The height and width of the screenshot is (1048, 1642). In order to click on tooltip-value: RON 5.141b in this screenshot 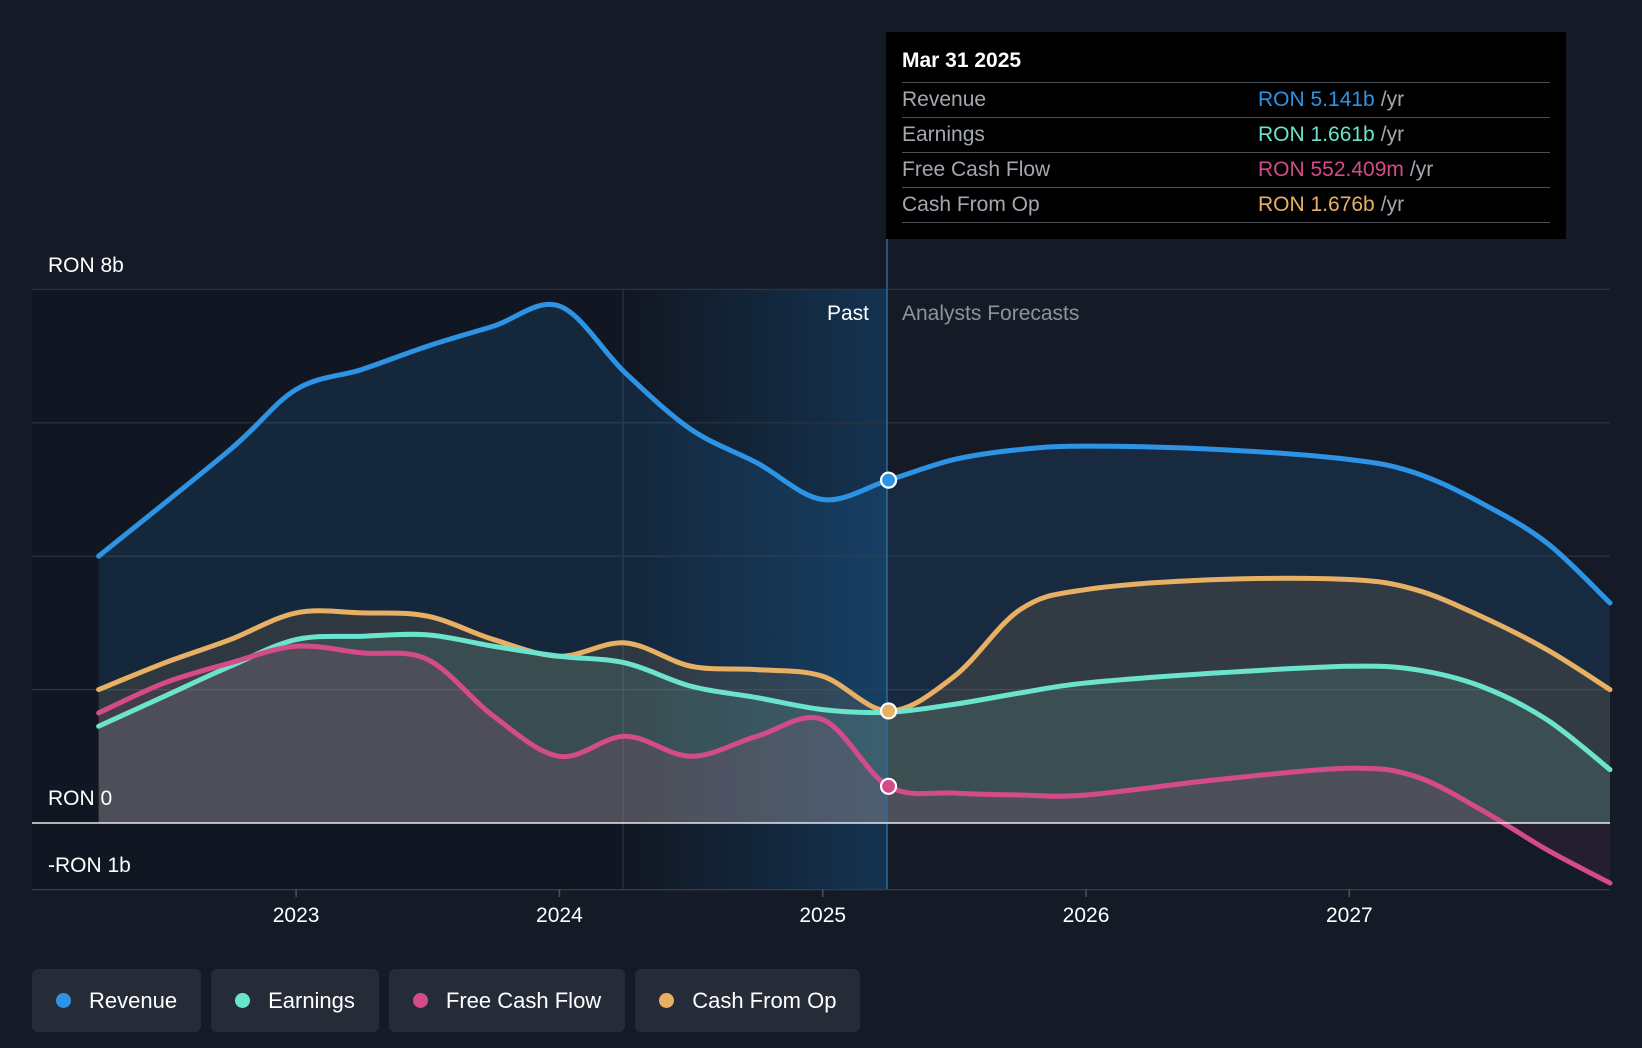, I will do `click(1316, 99)`.